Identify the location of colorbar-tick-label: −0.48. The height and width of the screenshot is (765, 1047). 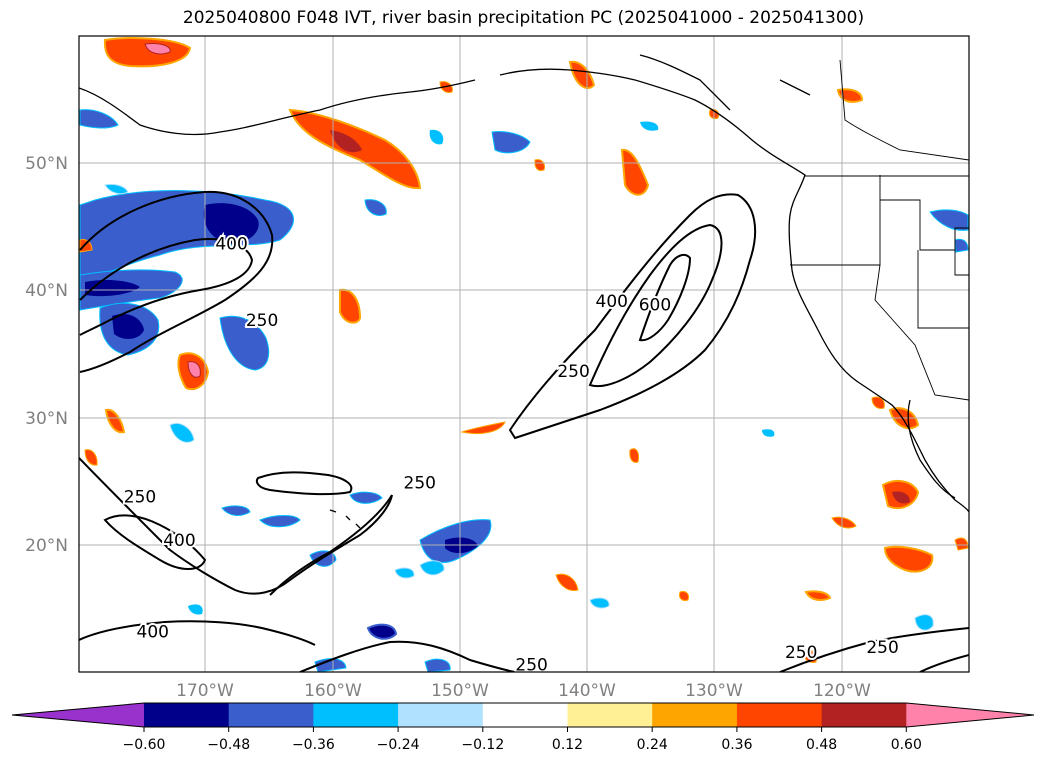
(228, 745).